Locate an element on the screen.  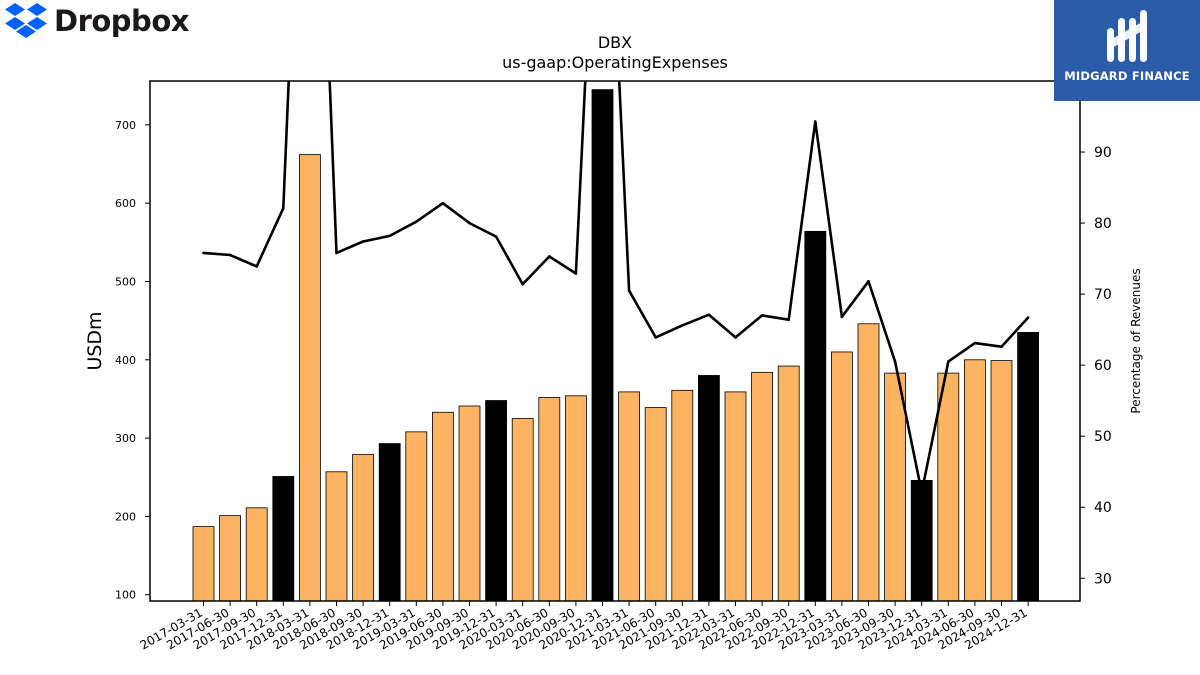
y-tick-label: 700 is located at coordinates (125, 125).